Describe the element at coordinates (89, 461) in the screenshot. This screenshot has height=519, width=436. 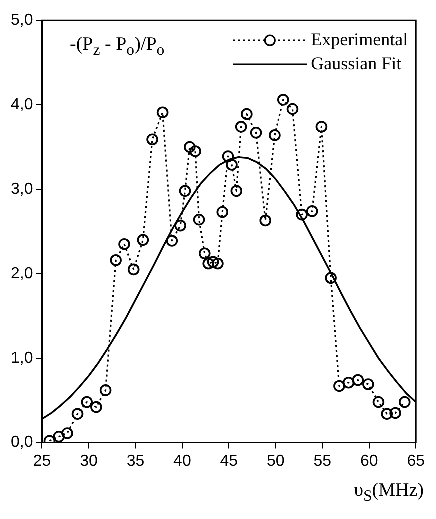
I see `x-tick-label: 30` at that location.